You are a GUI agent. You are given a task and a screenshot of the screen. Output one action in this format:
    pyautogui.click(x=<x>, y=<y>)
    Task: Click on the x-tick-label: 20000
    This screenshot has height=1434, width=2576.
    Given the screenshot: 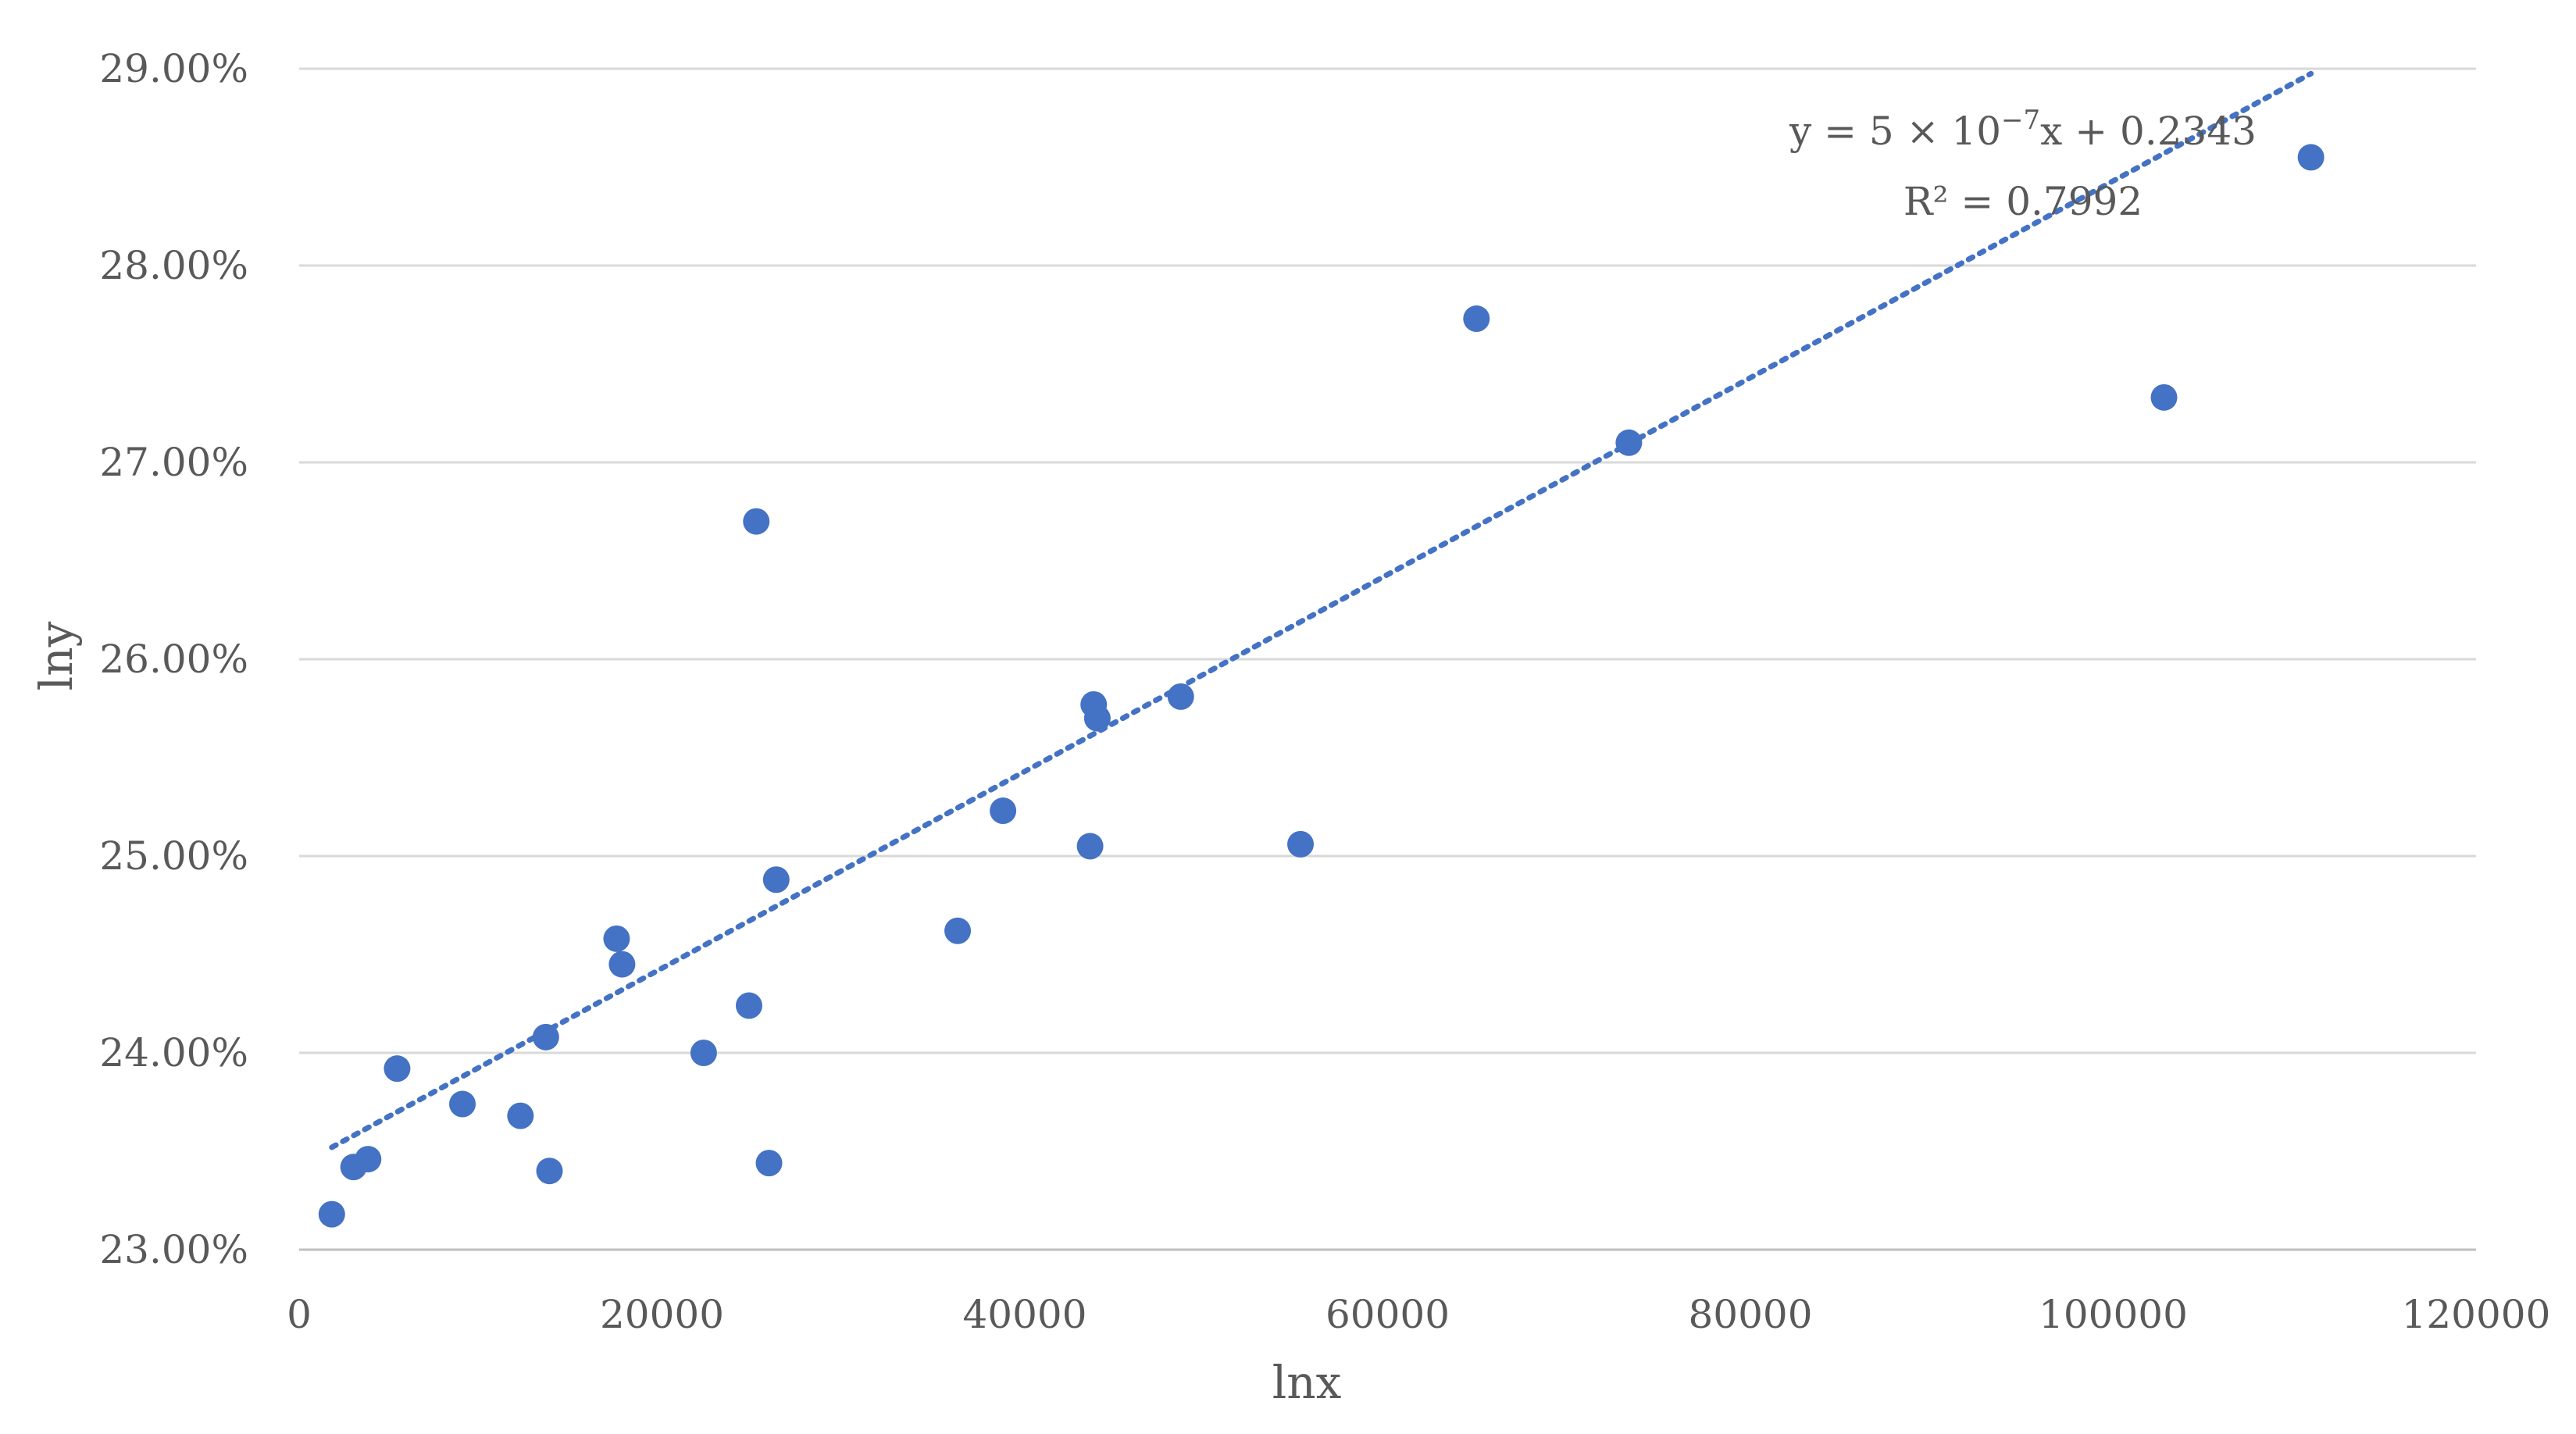 What is the action you would take?
    pyautogui.click(x=662, y=1314)
    